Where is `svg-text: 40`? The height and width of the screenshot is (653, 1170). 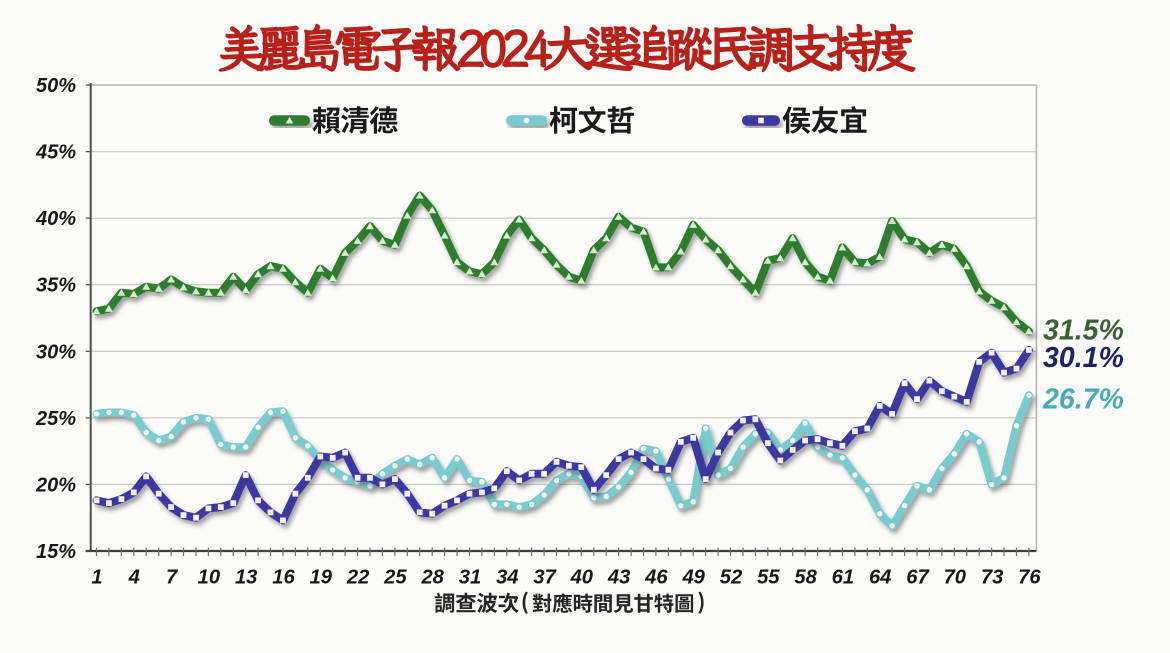 svg-text: 40 is located at coordinates (582, 578).